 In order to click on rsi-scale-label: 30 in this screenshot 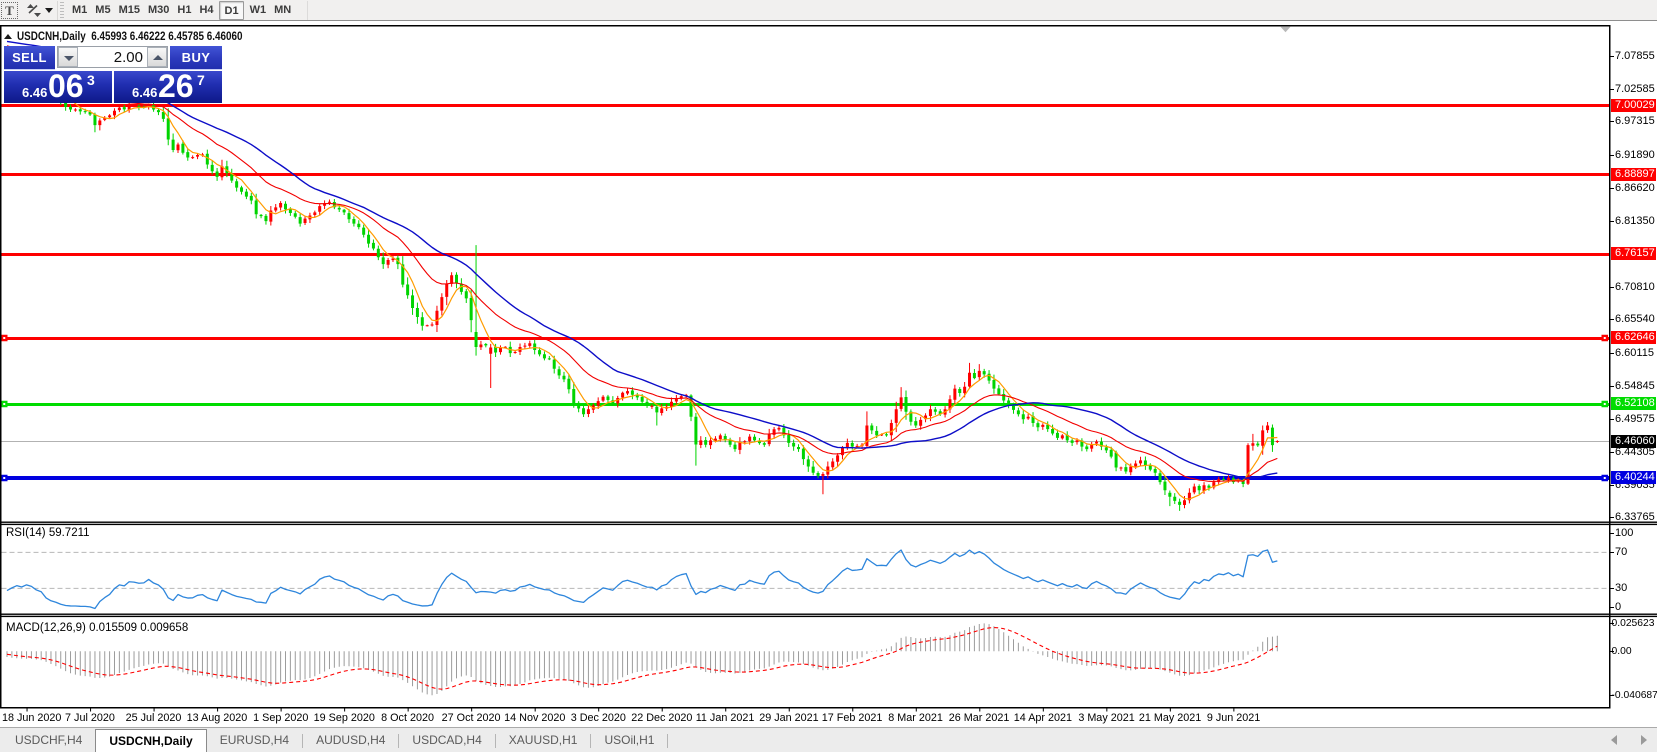, I will do `click(1621, 587)`.